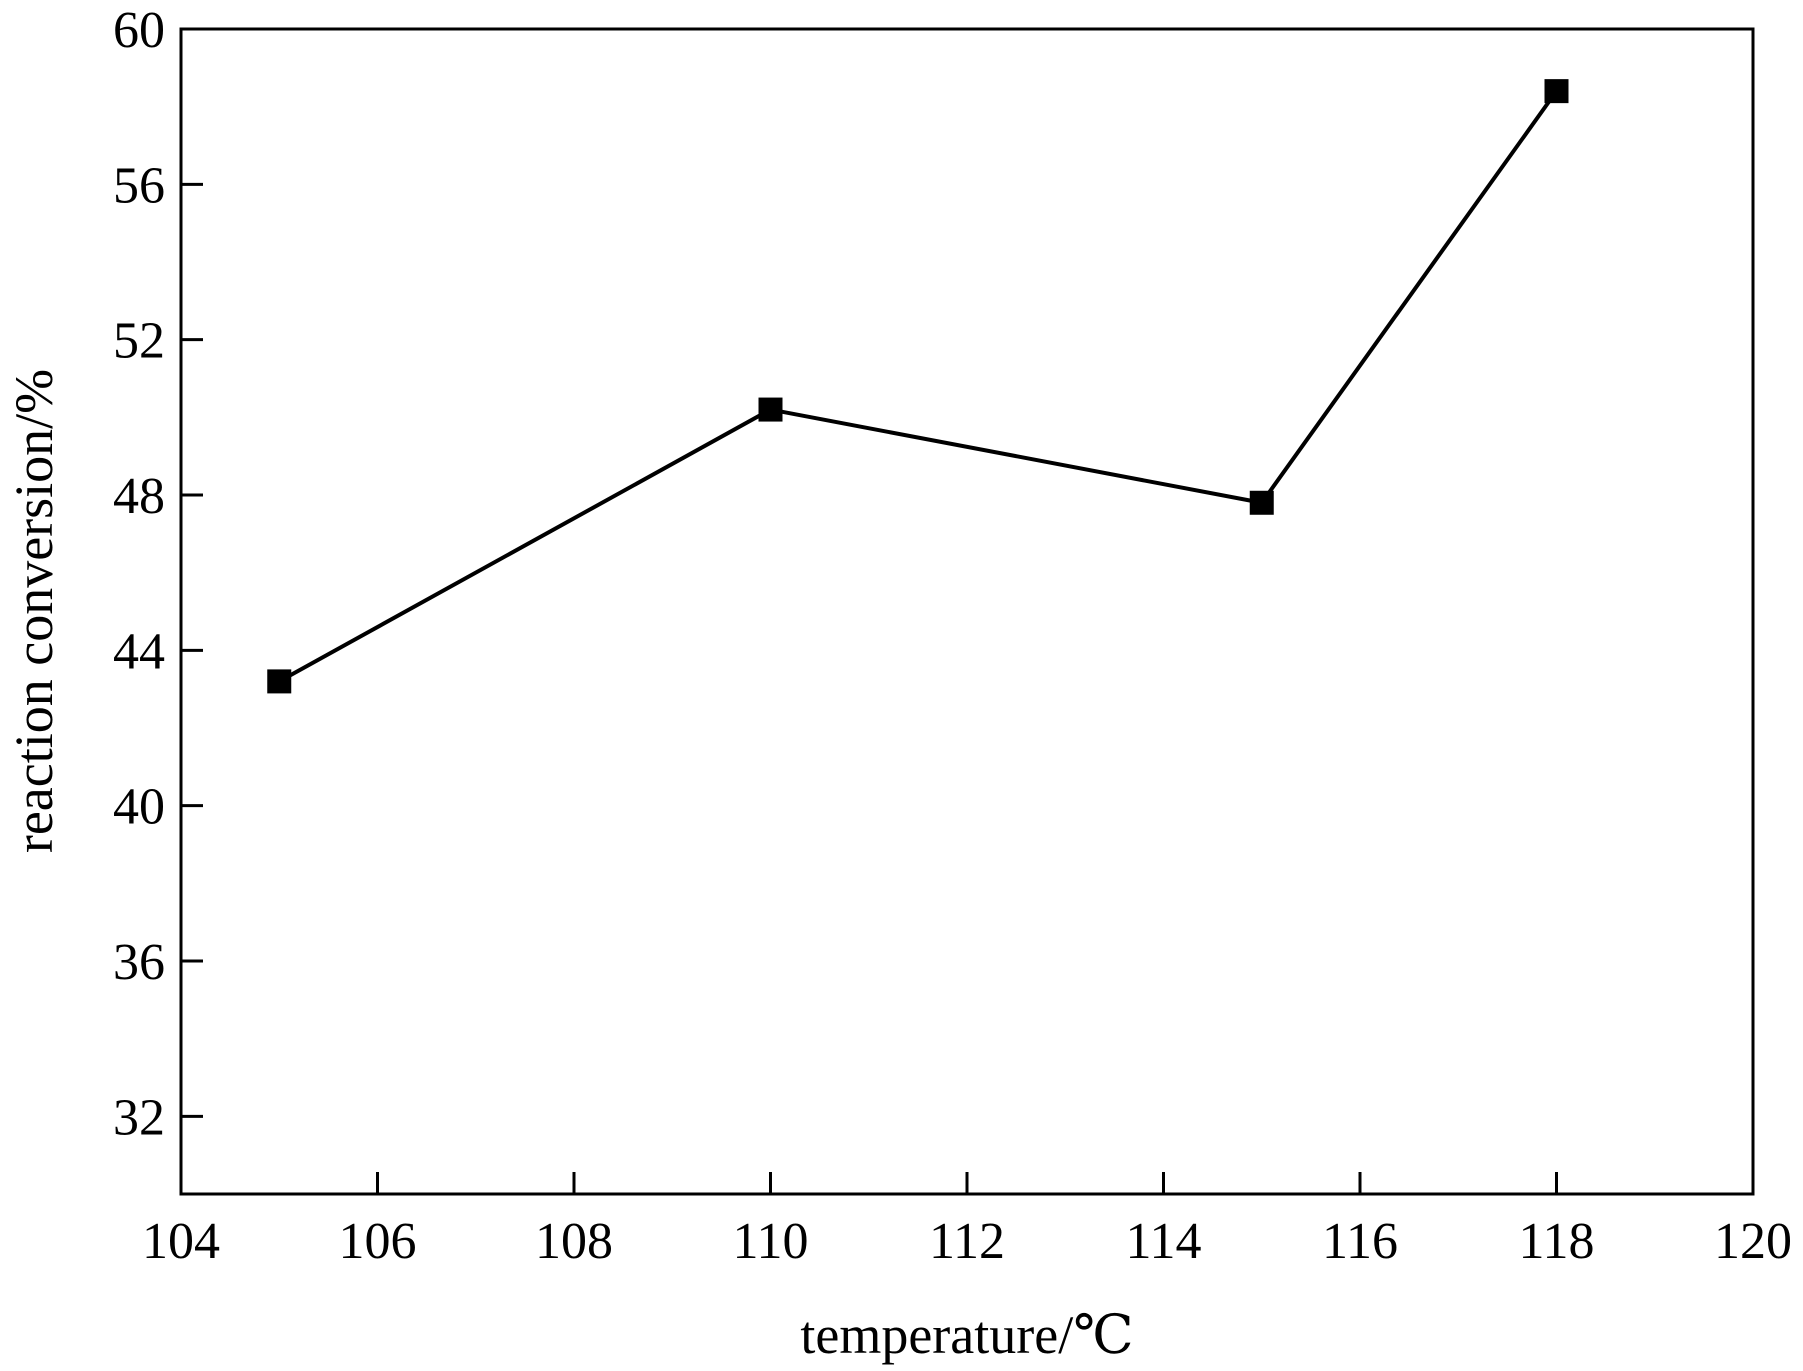 This screenshot has width=1803, height=1371. Describe the element at coordinates (139, 185) in the screenshot. I see `y-tick-label: 56` at that location.